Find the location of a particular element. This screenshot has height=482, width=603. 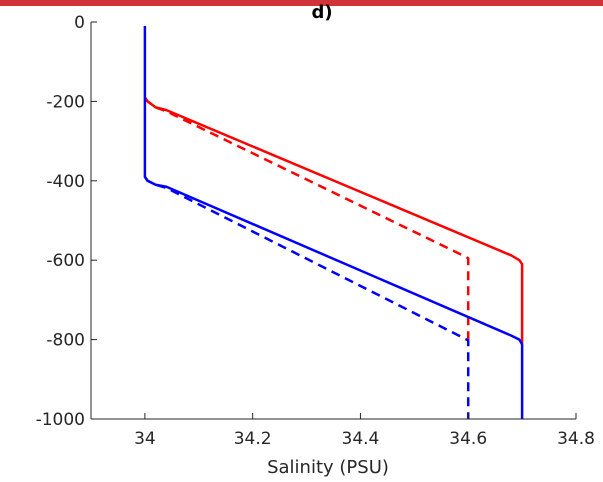

y-tick-label: -200 is located at coordinates (65, 102).